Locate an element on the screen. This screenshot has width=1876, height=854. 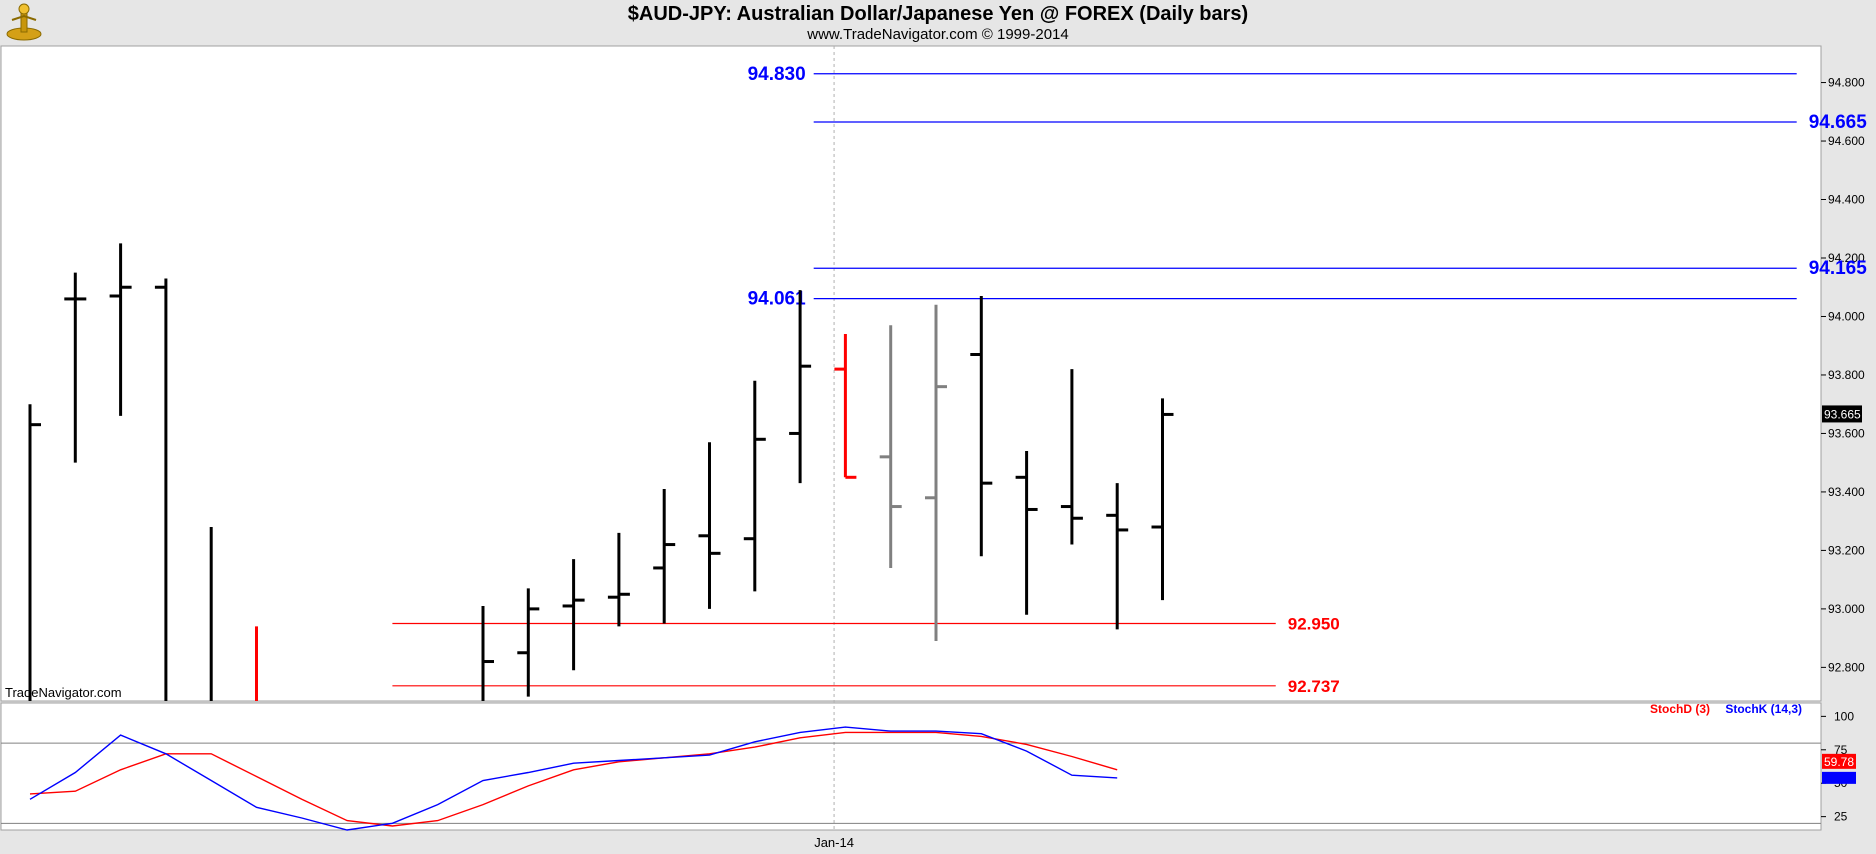
watermark-text: TradeNavigator.com is located at coordinates (63, 692).